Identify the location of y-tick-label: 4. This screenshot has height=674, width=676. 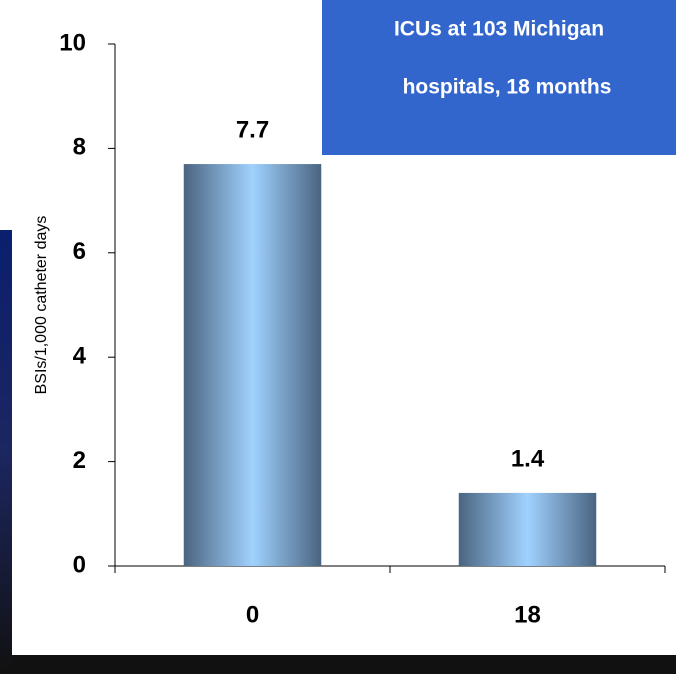
(80, 356).